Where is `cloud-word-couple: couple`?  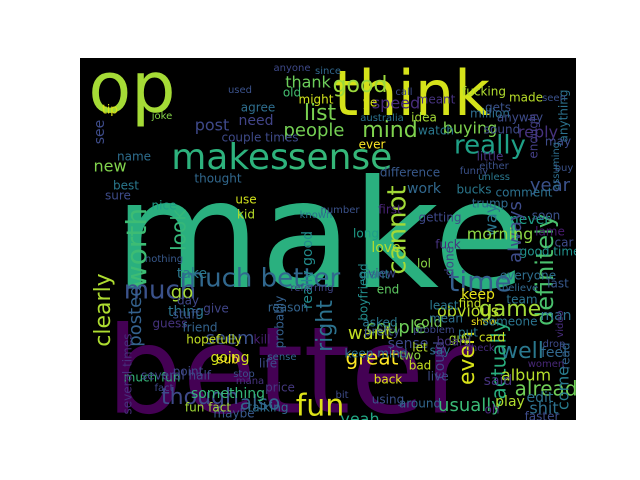
cloud-word-couple: couple is located at coordinates (396, 327).